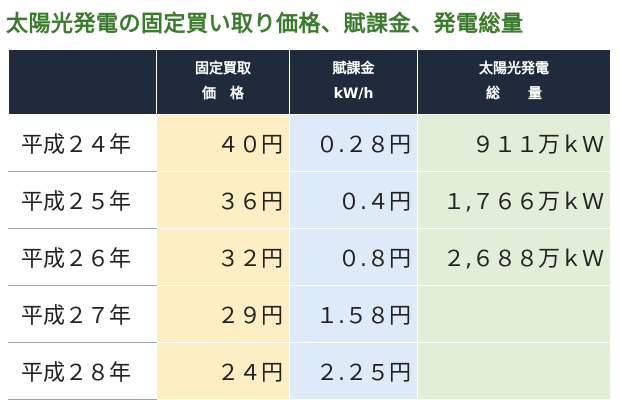  What do you see at coordinates (514, 94) in the screenshot?
I see `header-generation-line2: 総 量` at bounding box center [514, 94].